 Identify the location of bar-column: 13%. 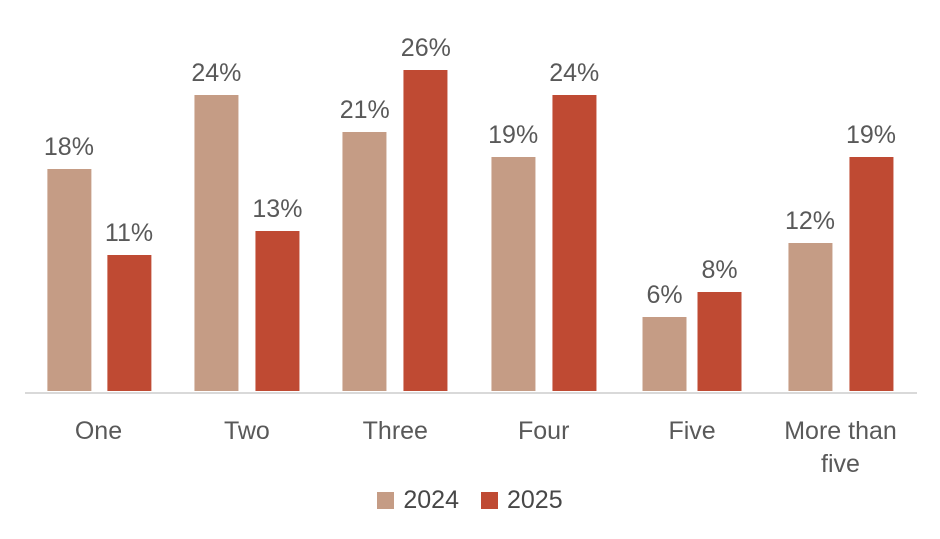
(277, 294).